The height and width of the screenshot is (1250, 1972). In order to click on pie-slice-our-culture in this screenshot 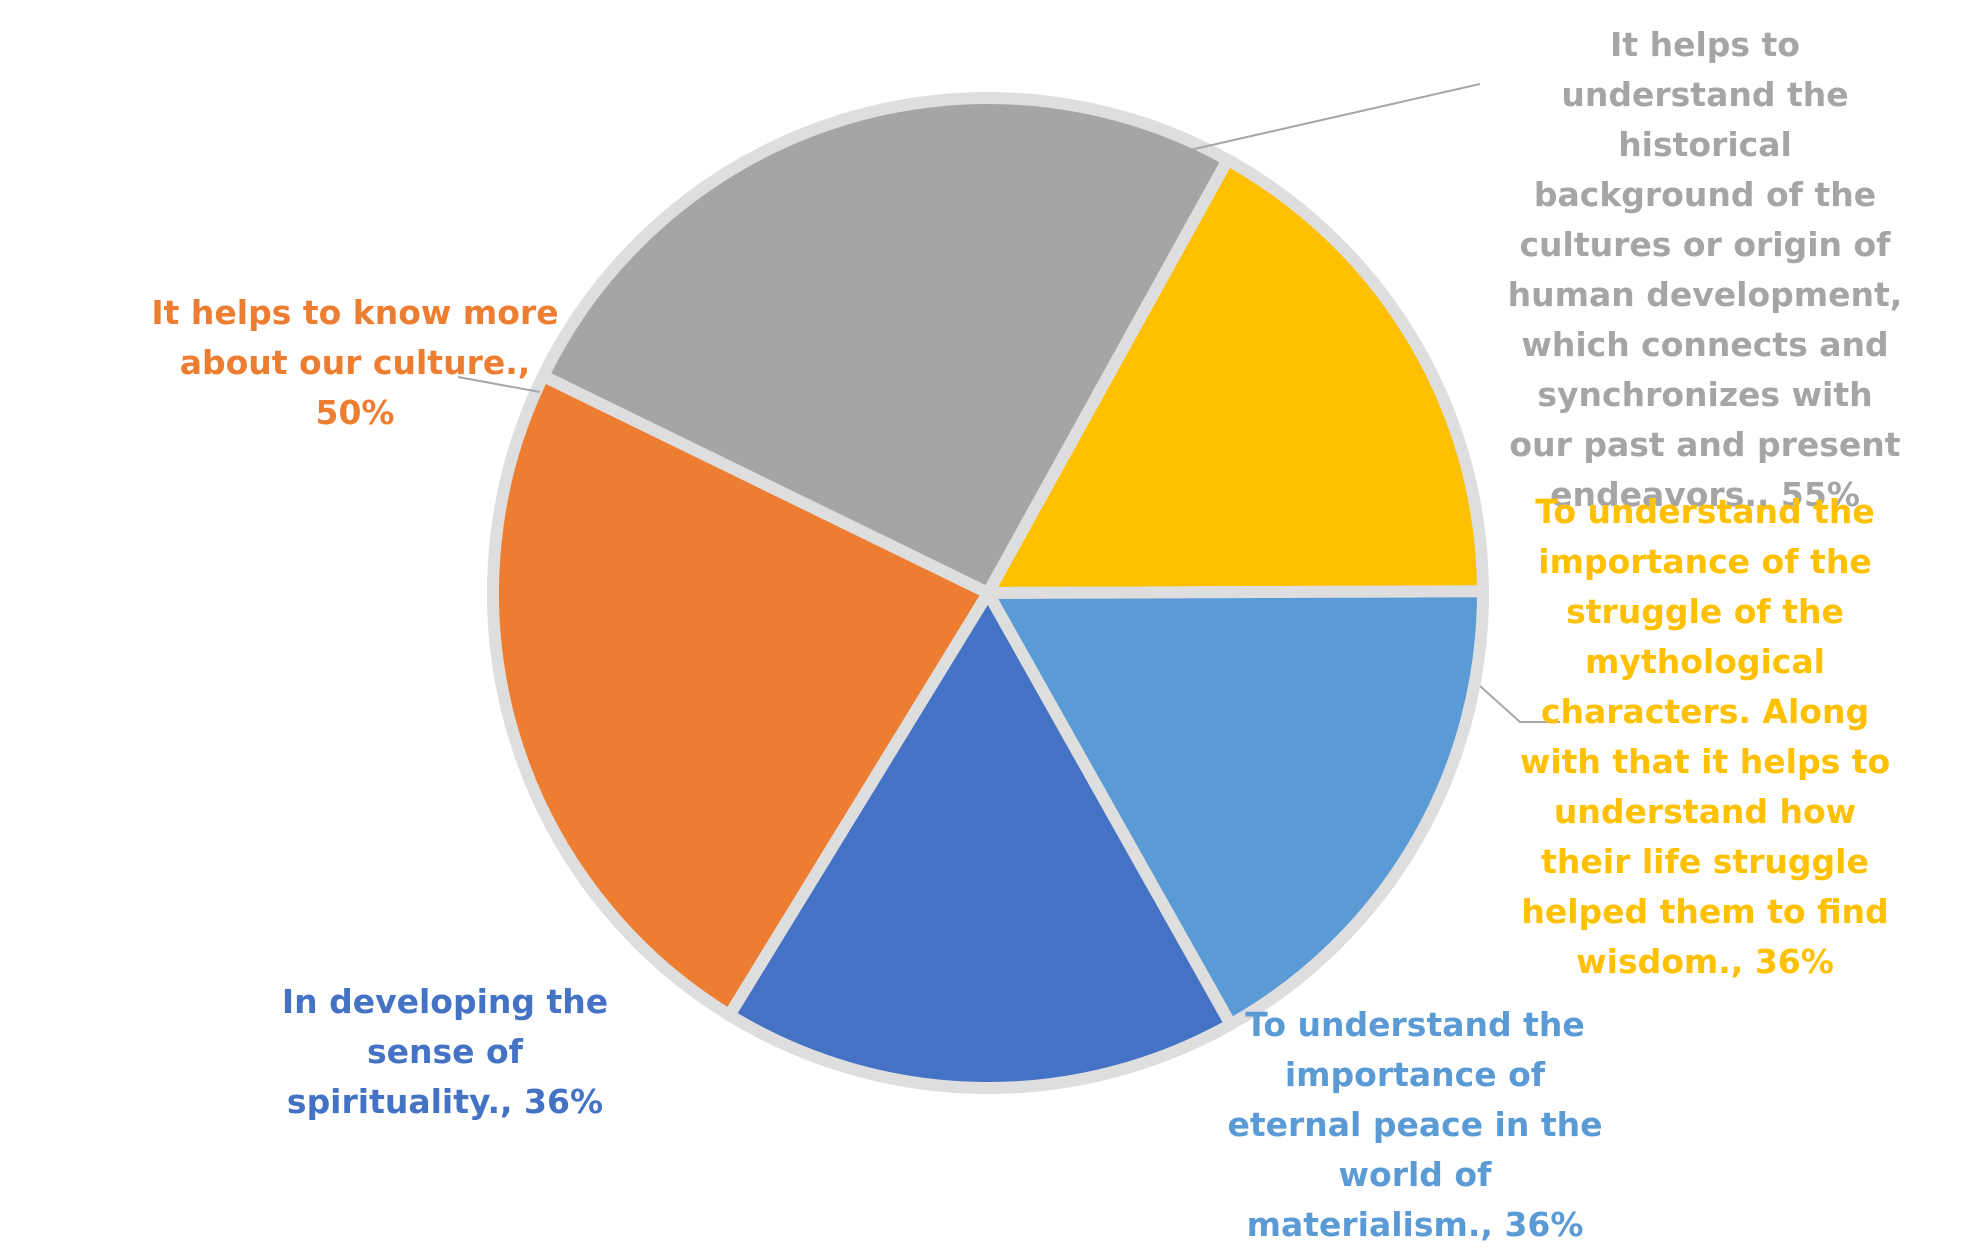, I will do `click(740, 696)`.